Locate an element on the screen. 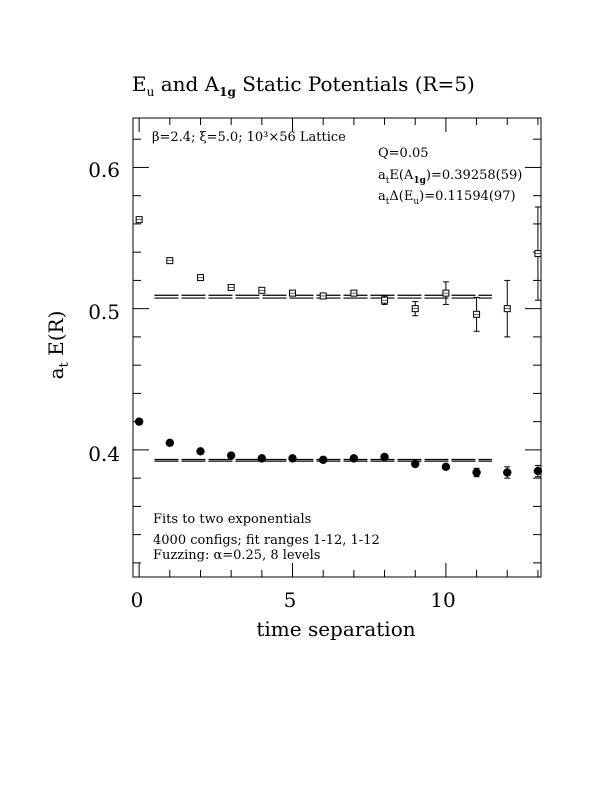 This screenshot has height=792, width=612. fit-bands is located at coordinates (323, 378).